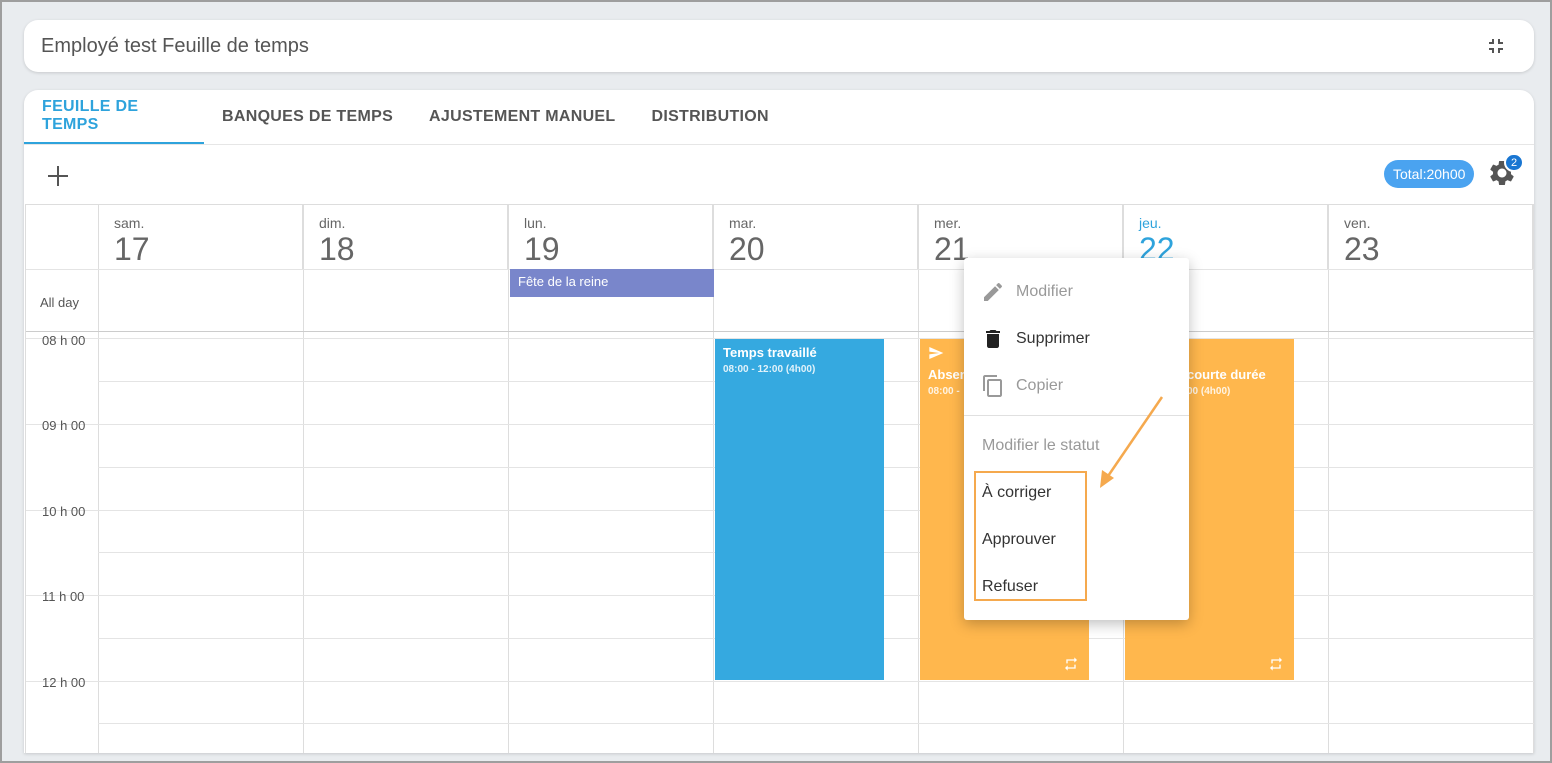  I want to click on notification-badge: 2, so click(1514, 162).